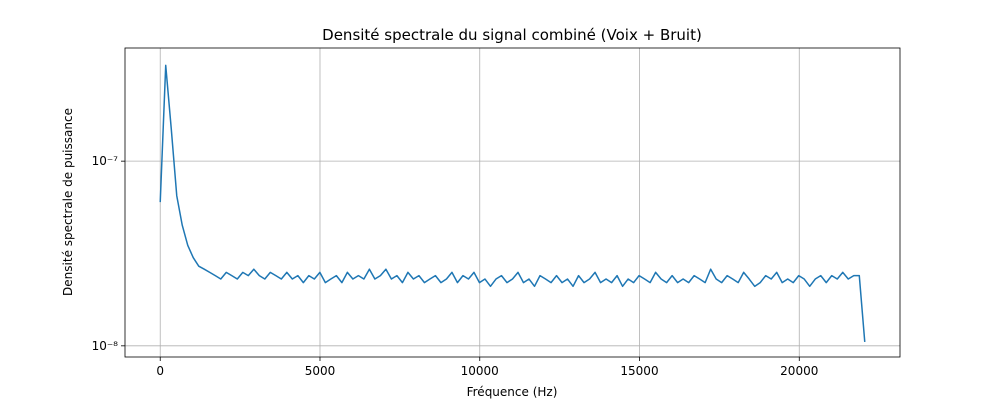 This screenshot has height=400, width=1000. I want to click on x-tick-label: 15000, so click(639, 371).